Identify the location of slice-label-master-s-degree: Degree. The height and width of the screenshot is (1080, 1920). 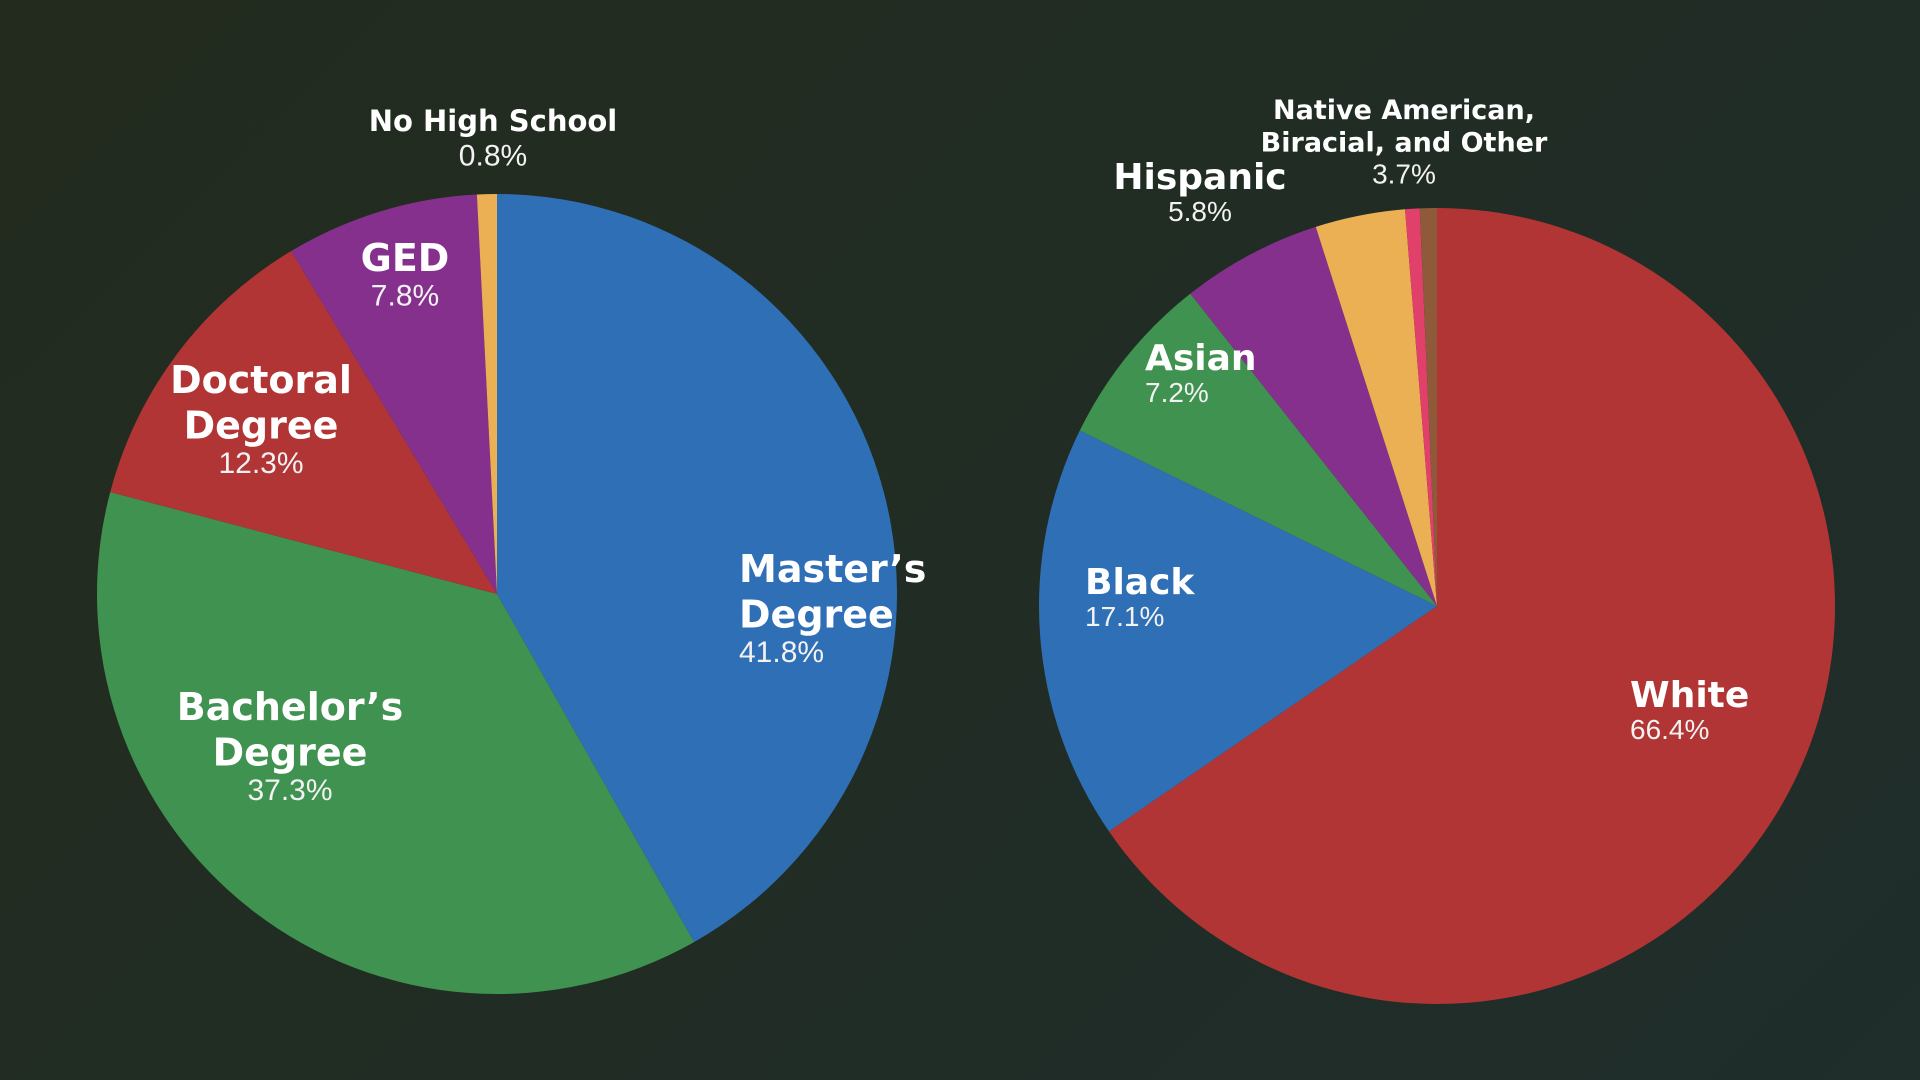
(816, 615).